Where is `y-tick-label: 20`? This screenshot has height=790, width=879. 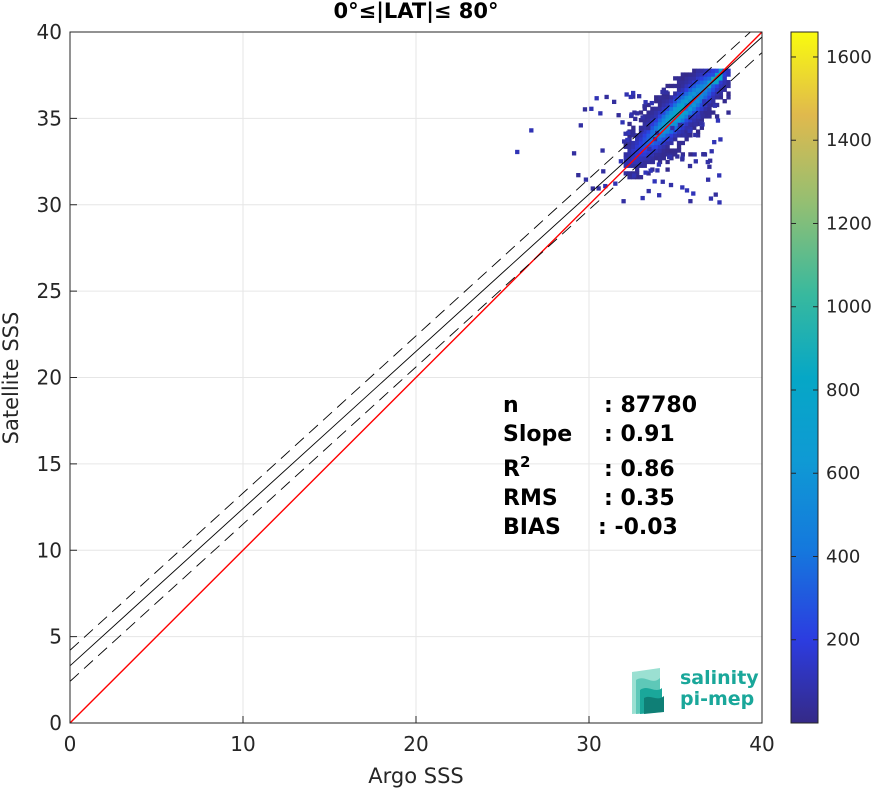 y-tick-label: 20 is located at coordinates (49, 378).